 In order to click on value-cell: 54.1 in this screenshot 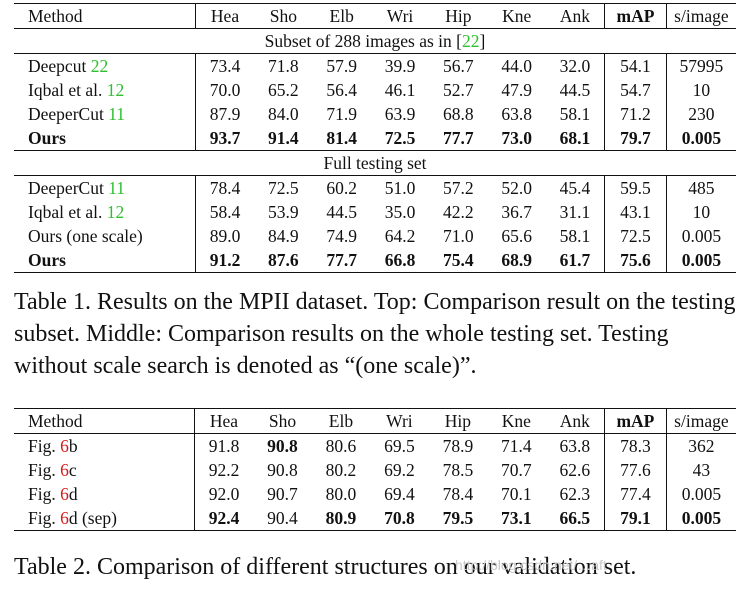, I will do `click(635, 65)`.